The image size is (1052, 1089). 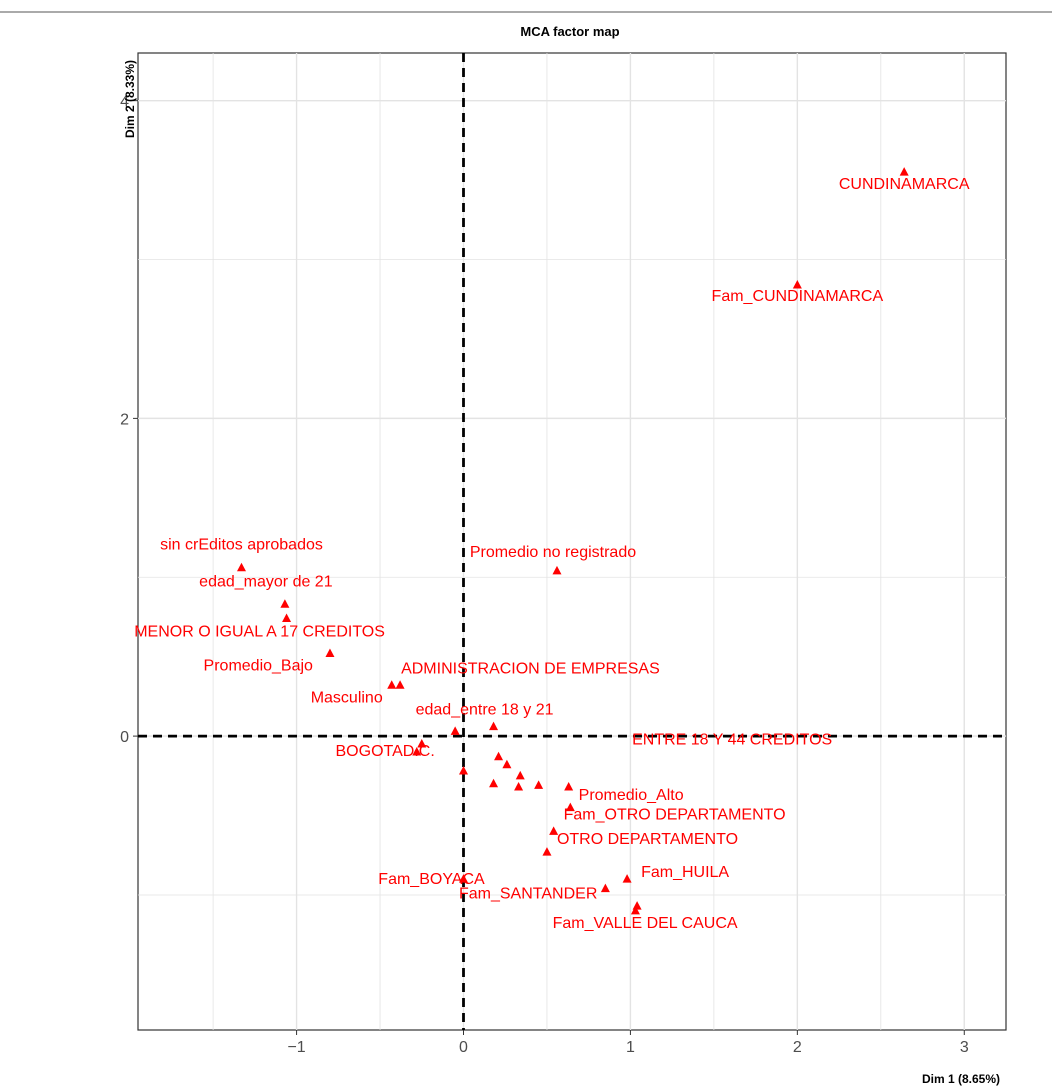 I want to click on point-label: Fam_VALLE DEL CAUCA, so click(x=645, y=923).